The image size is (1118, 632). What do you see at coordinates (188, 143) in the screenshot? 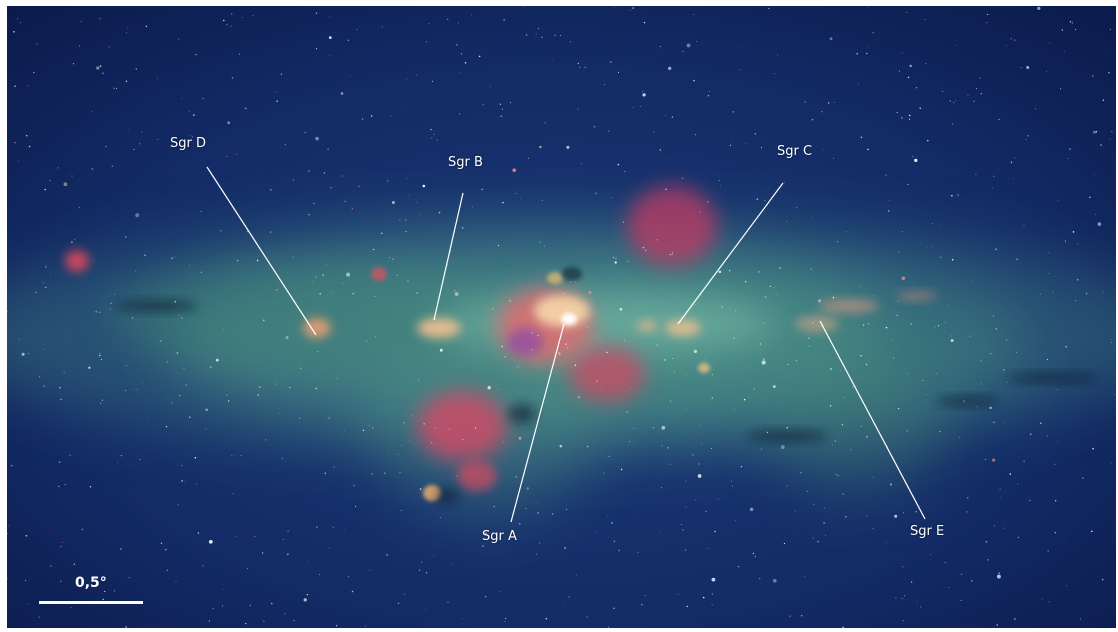
I see `label-sgr-d: Sgr D` at bounding box center [188, 143].